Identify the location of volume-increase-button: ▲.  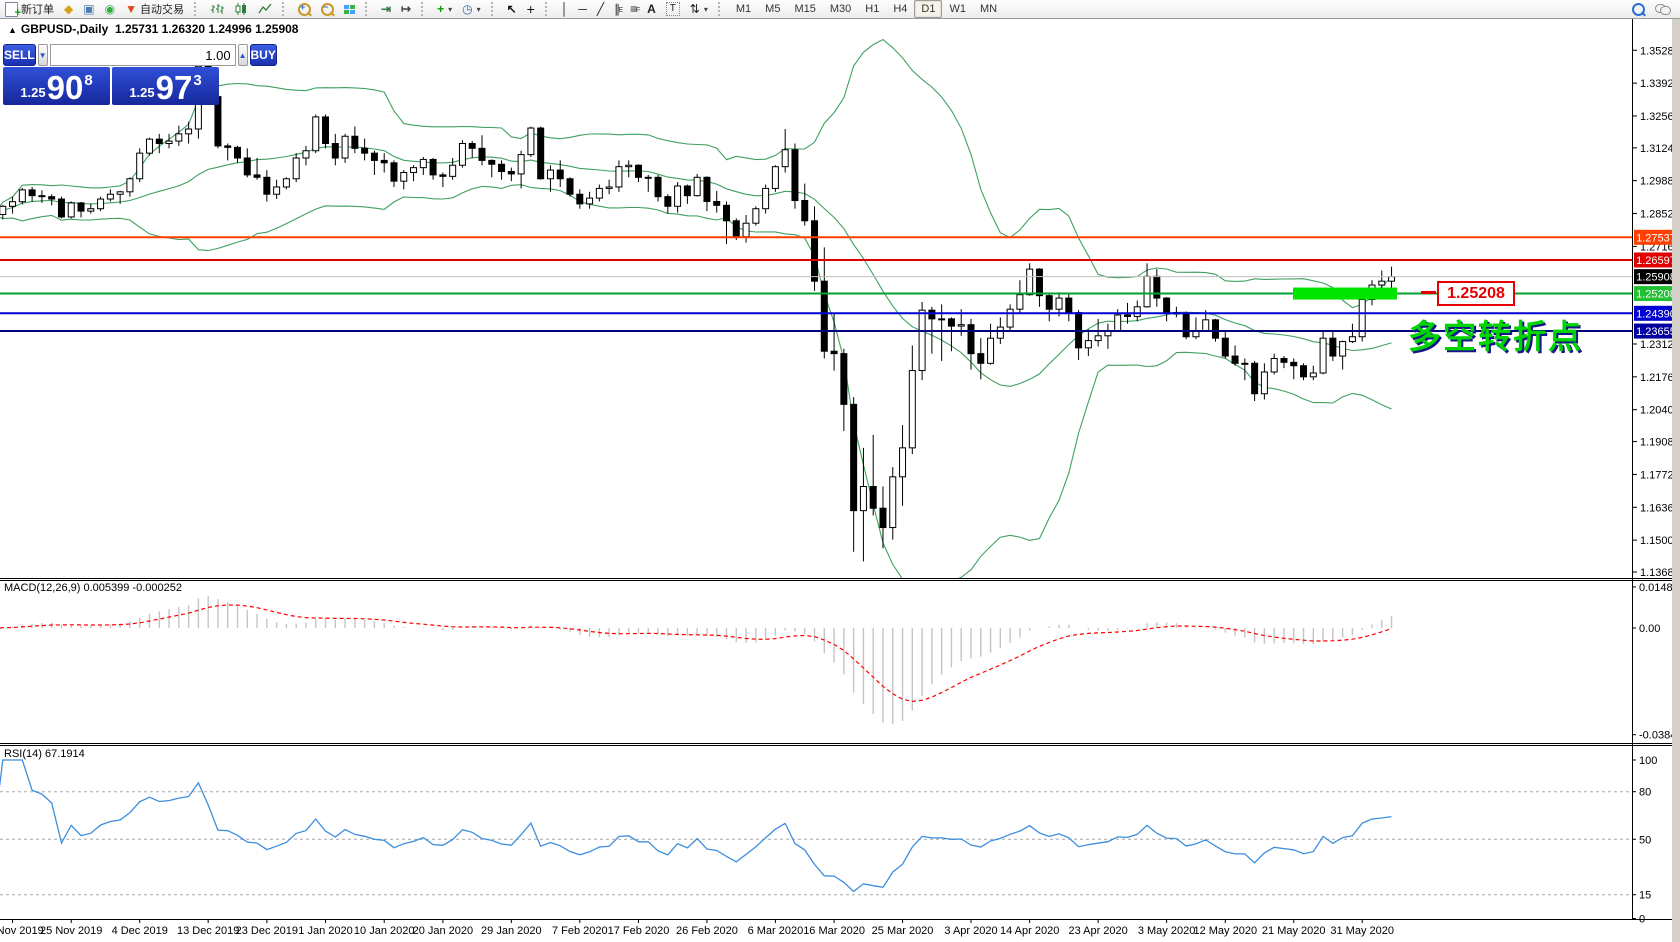
(242, 55).